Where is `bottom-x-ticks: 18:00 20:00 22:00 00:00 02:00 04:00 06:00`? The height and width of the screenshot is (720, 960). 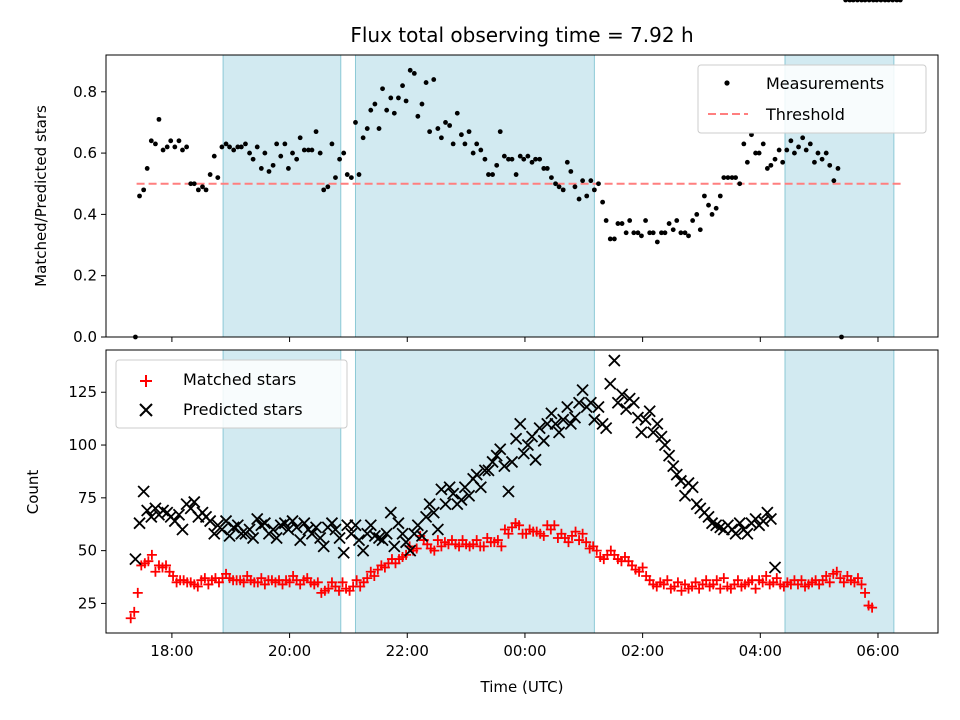
bottom-x-ticks: 18:00 20:00 22:00 00:00 02:00 04:00 06:00 is located at coordinates (525, 646).